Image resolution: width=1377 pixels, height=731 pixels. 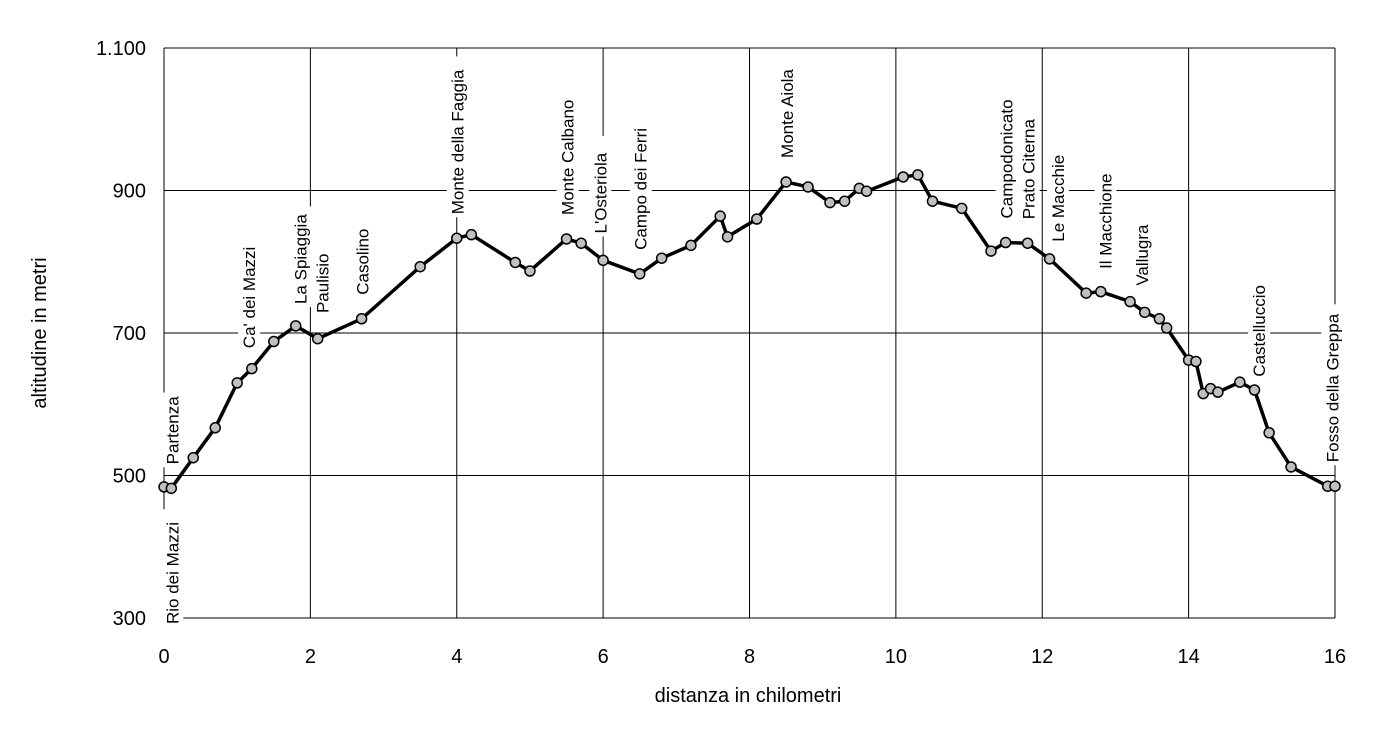 What do you see at coordinates (1007, 158) in the screenshot?
I see `place-label: Campodonicato` at bounding box center [1007, 158].